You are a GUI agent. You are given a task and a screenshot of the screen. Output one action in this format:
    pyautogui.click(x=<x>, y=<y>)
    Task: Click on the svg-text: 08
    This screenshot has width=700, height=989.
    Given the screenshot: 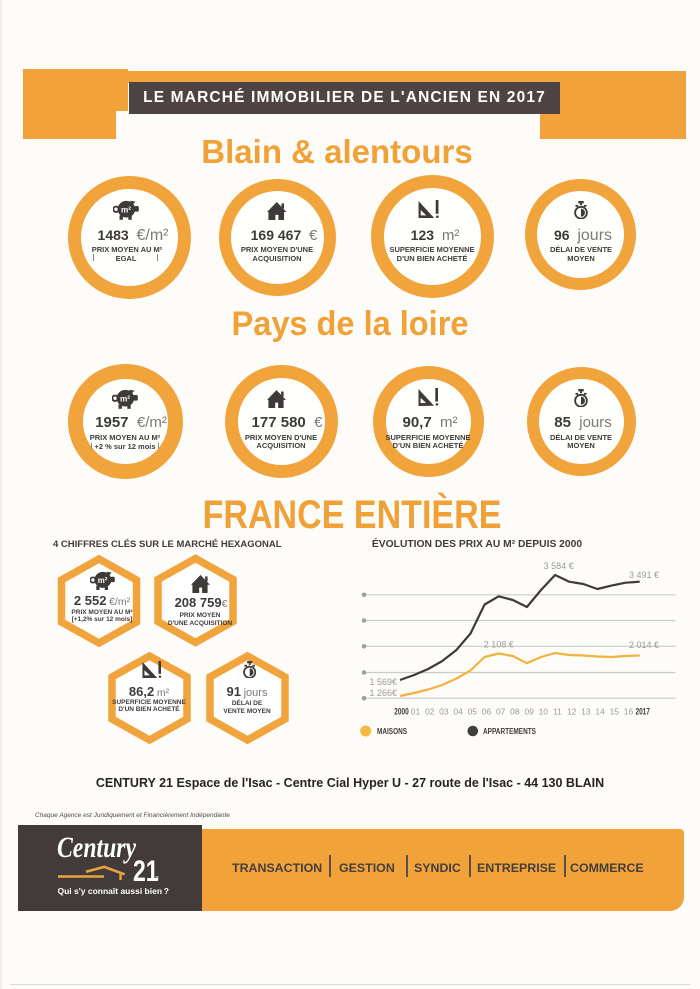 What is the action you would take?
    pyautogui.click(x=515, y=712)
    